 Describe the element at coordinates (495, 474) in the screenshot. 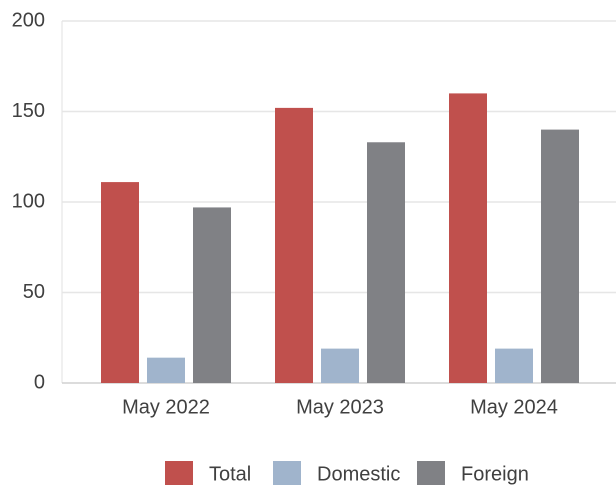

I see `legend-label: Foreign` at that location.